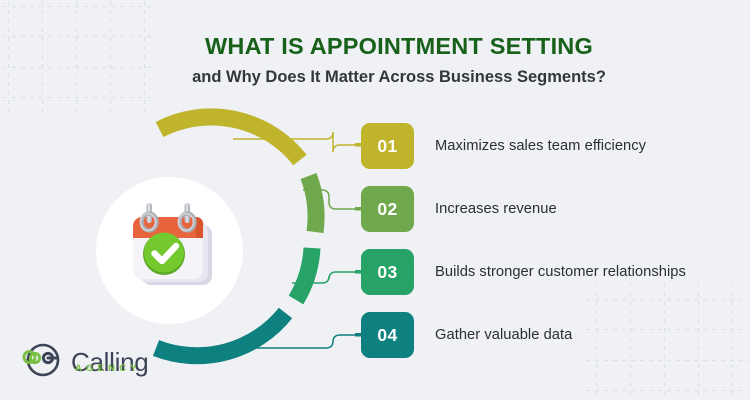  What do you see at coordinates (387, 209) in the screenshot?
I see `item-number-badge: 02` at bounding box center [387, 209].